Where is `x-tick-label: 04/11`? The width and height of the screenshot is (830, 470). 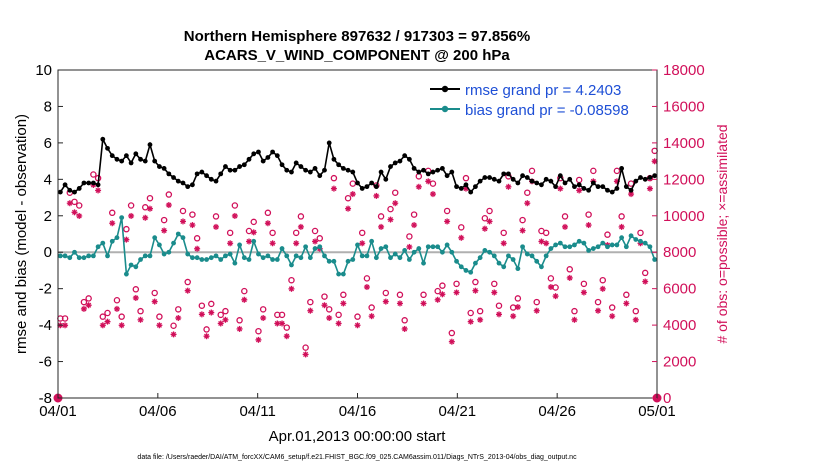 x-tick-label: 04/11 is located at coordinates (257, 411).